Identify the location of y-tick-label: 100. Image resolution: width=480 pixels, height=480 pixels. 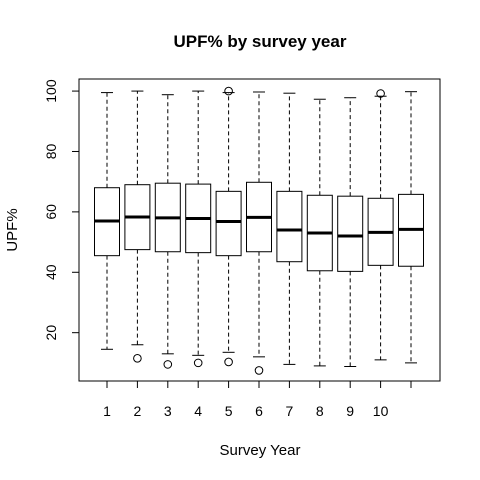
(51, 91).